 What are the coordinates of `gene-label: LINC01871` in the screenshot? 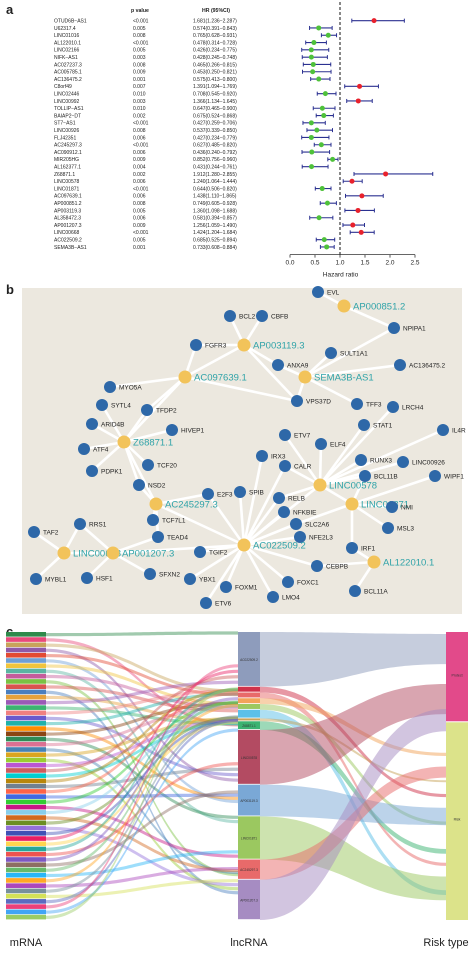 It's located at (67, 189).